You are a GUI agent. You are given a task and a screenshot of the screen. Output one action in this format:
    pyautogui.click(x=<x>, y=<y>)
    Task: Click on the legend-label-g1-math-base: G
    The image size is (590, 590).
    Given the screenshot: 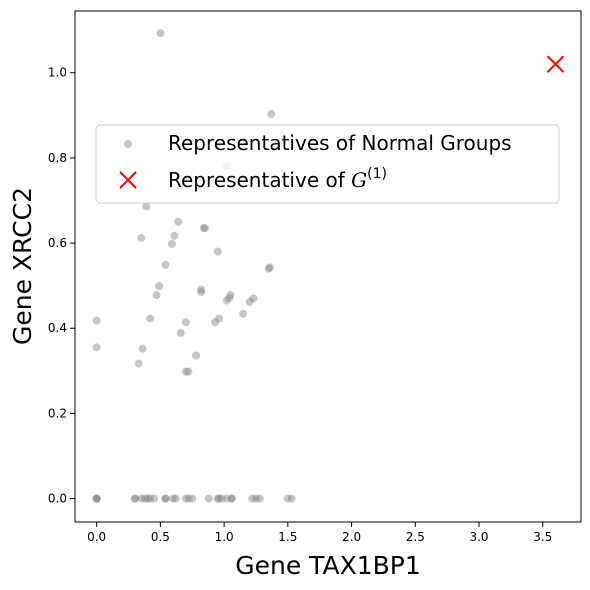 What is the action you would take?
    pyautogui.click(x=359, y=180)
    